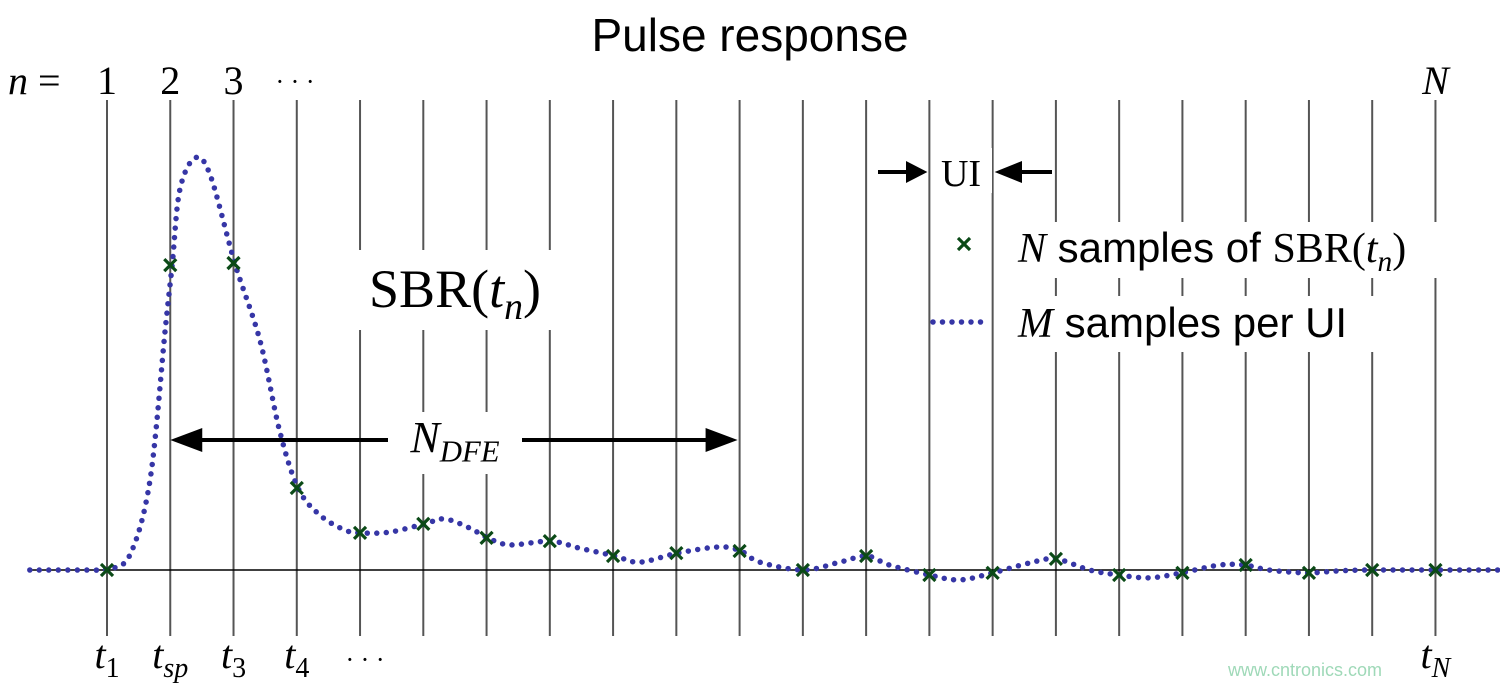  I want to click on sbr-label: SBR(tn), so click(455, 293).